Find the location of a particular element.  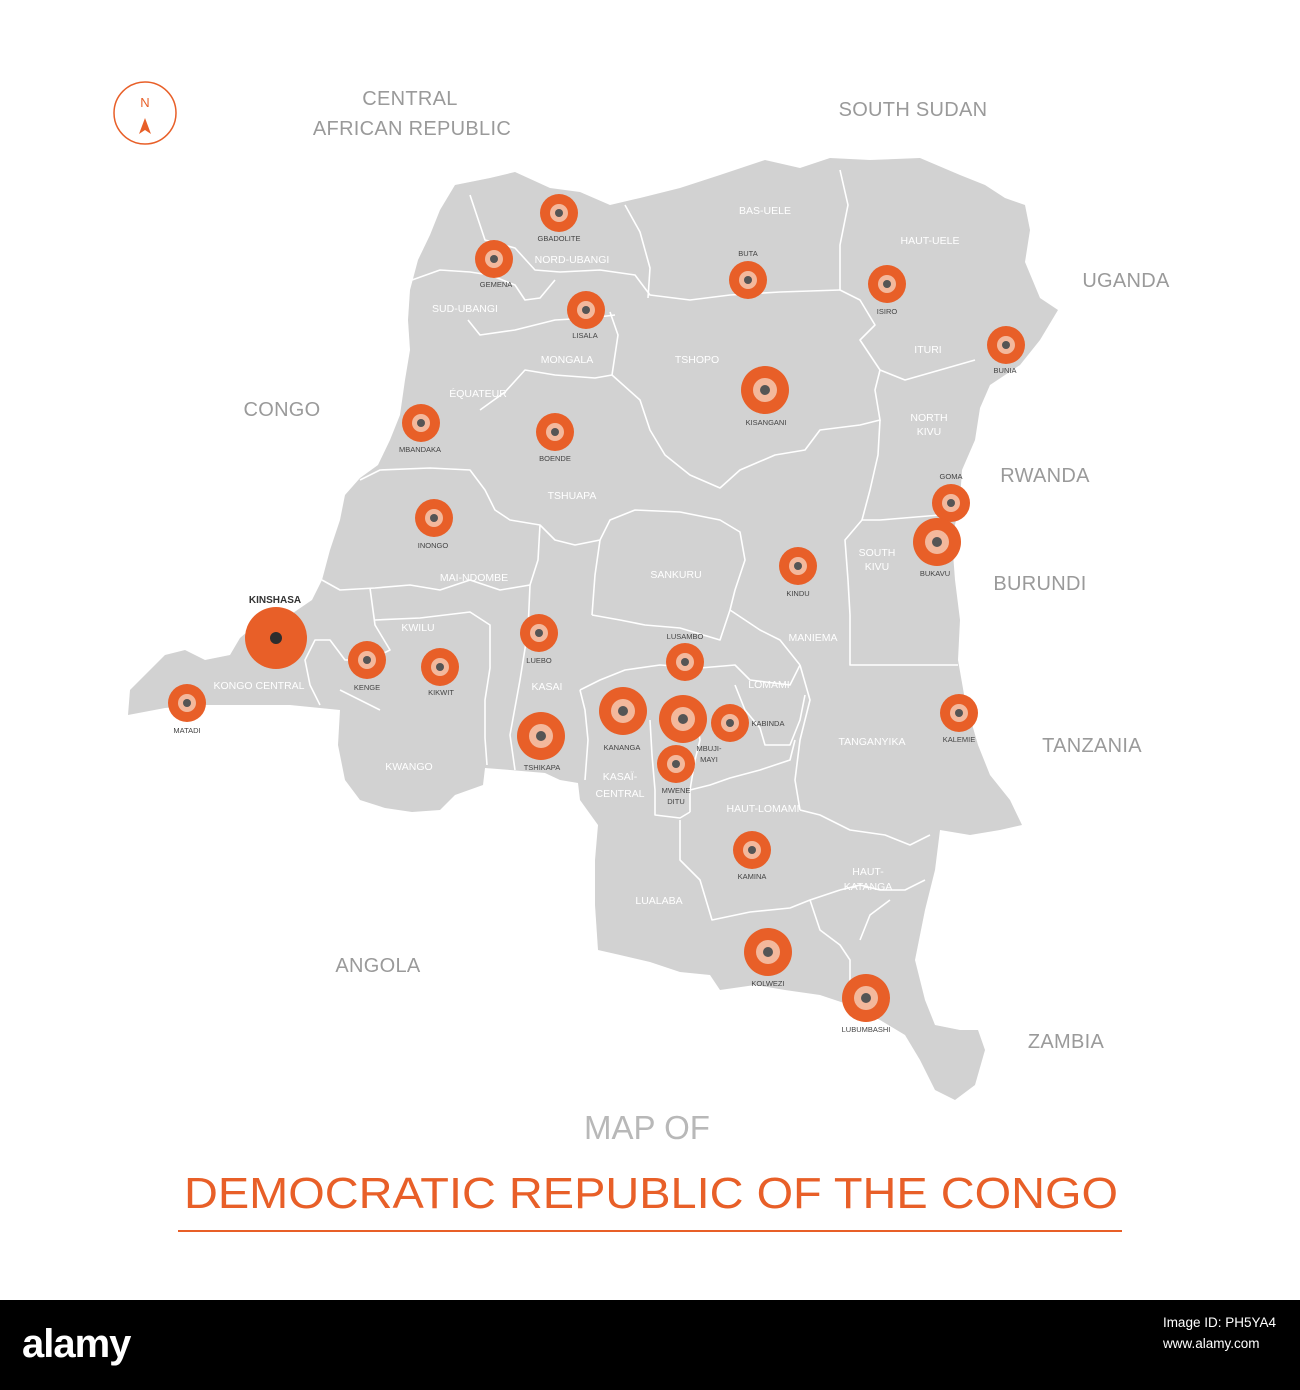

neighbor-label-rwanda: RWANDA is located at coordinates (1045, 476).